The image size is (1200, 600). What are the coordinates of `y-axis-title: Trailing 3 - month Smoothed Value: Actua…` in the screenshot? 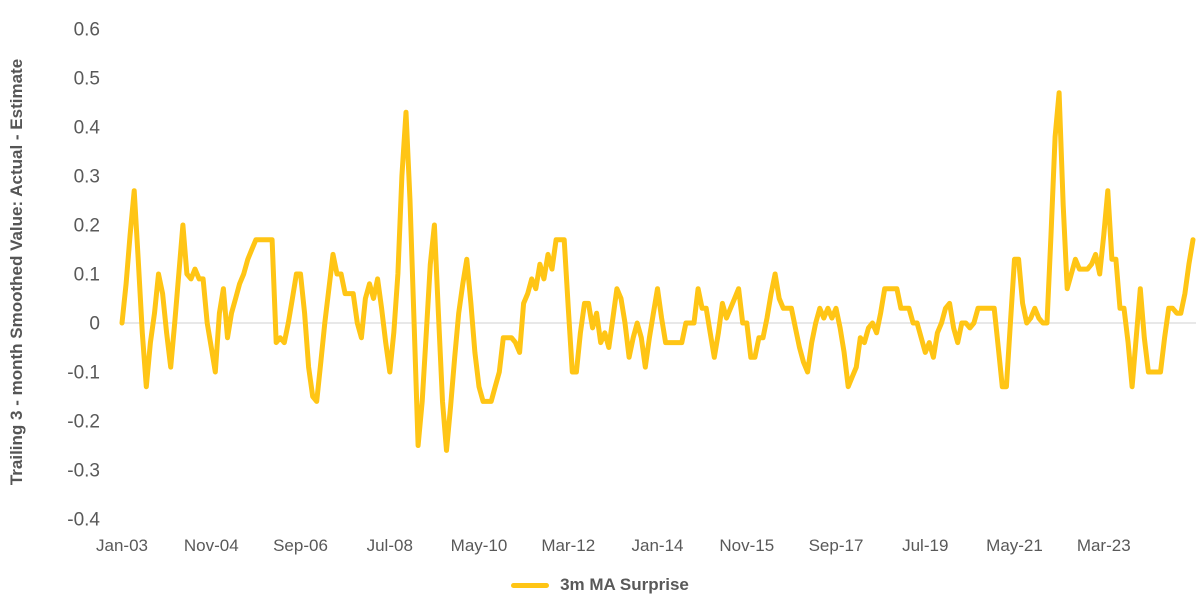 It's located at (16, 272).